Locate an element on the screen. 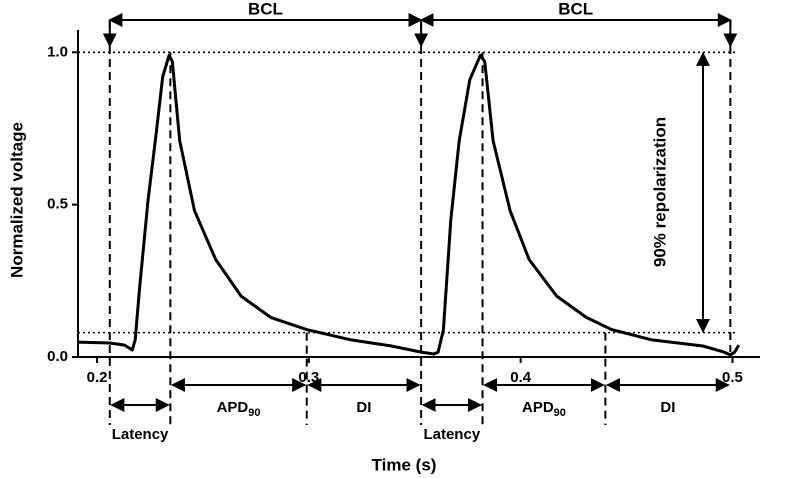  x-tick-label: 0.2 is located at coordinates (97, 377).